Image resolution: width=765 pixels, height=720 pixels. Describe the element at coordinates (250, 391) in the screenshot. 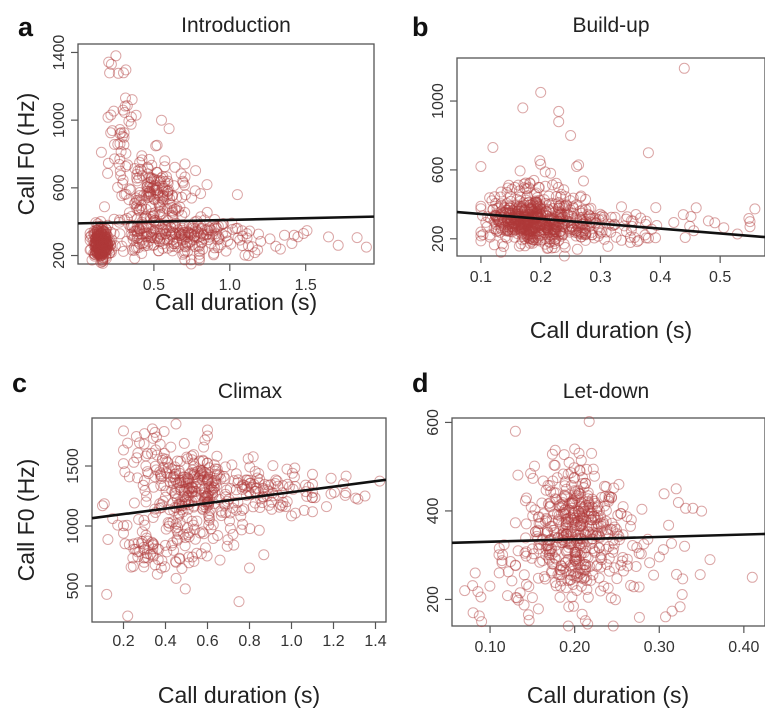

I see `panel-title-climax: Climax` at that location.